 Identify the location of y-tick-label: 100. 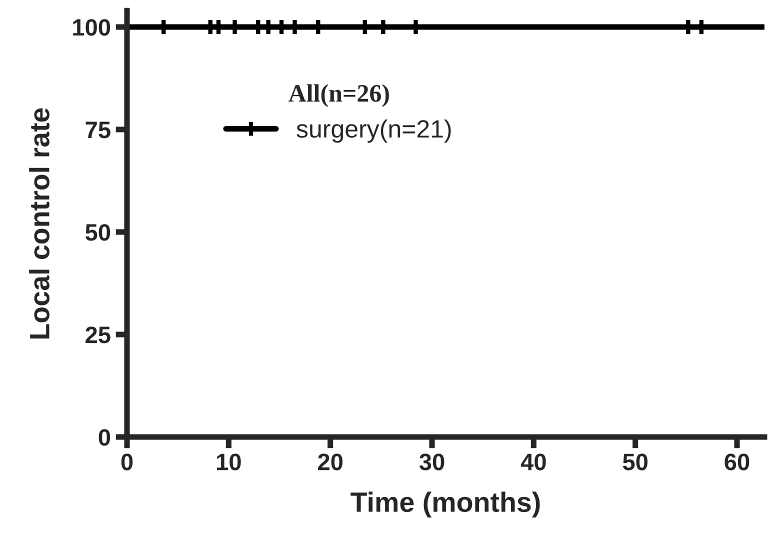
(91, 27).